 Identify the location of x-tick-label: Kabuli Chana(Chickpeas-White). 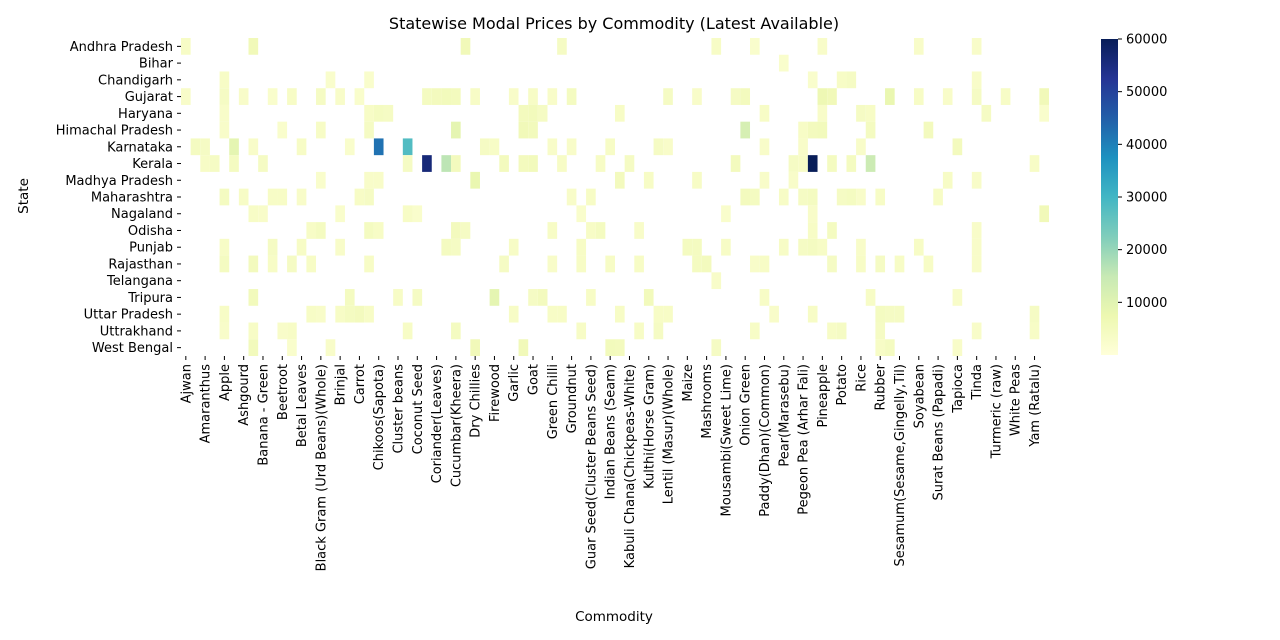
(630, 466).